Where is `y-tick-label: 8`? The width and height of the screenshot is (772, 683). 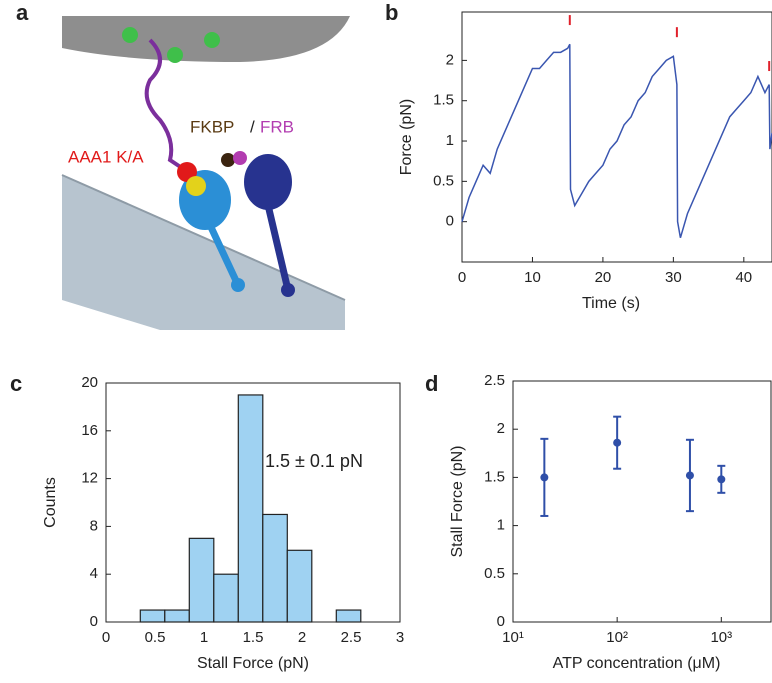 y-tick-label: 8 is located at coordinates (94, 525).